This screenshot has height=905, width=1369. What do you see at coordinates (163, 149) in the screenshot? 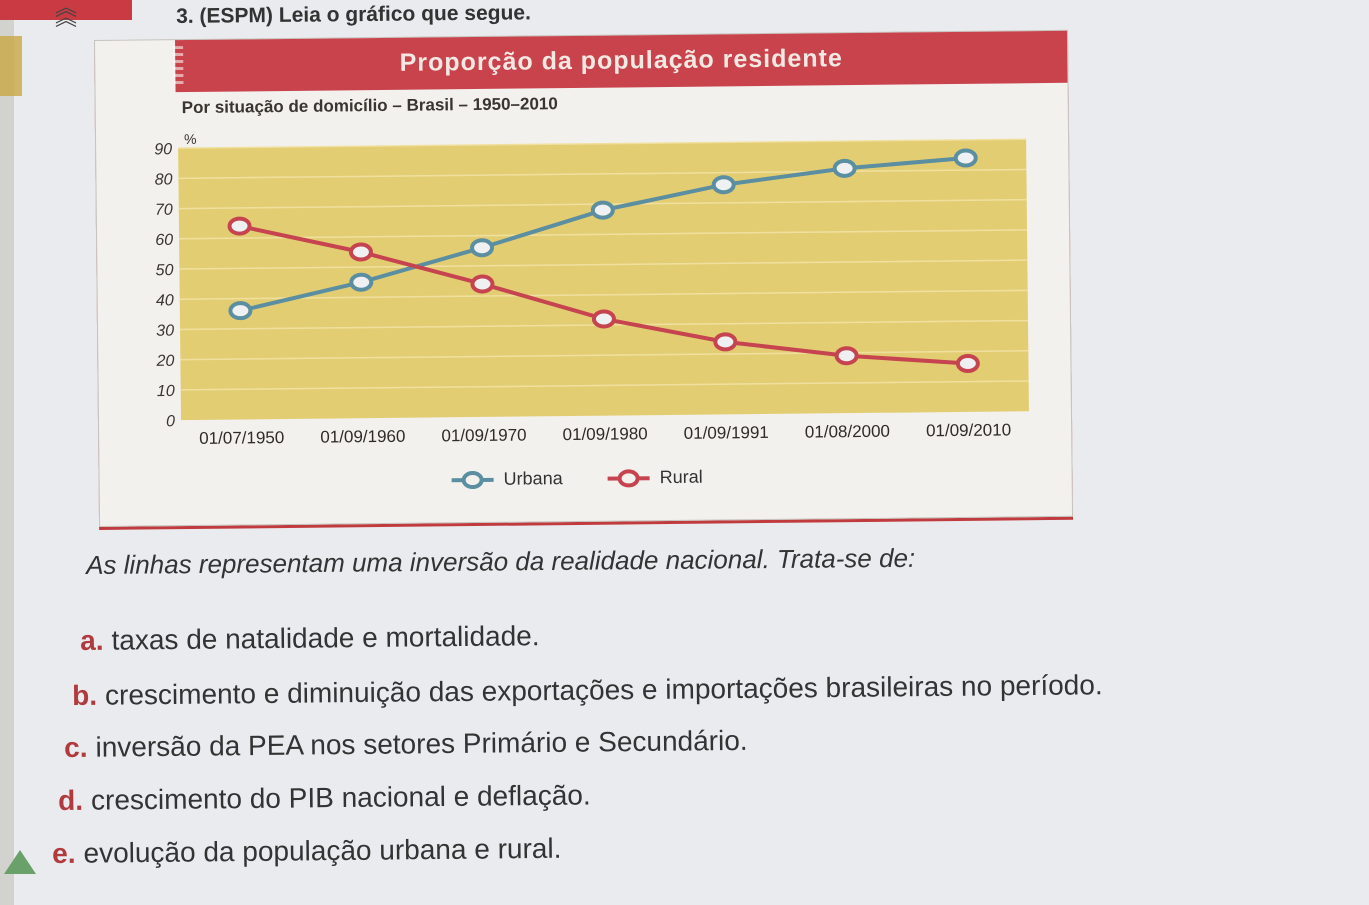
I see `y-tick-label: 90` at bounding box center [163, 149].